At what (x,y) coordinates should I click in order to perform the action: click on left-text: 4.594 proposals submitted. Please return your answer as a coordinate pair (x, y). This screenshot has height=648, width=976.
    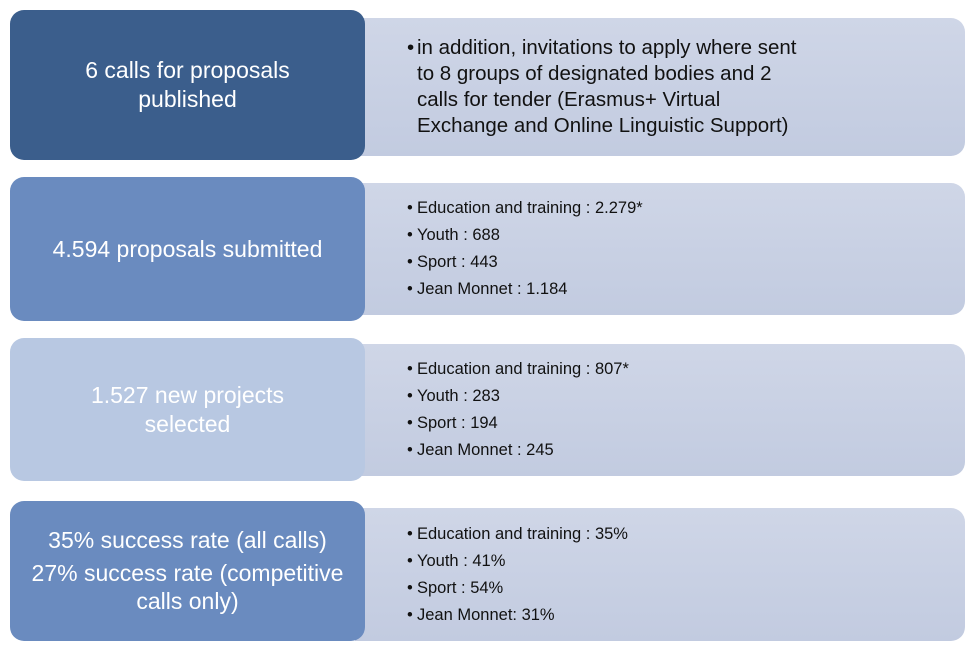
    Looking at the image, I should click on (187, 248).